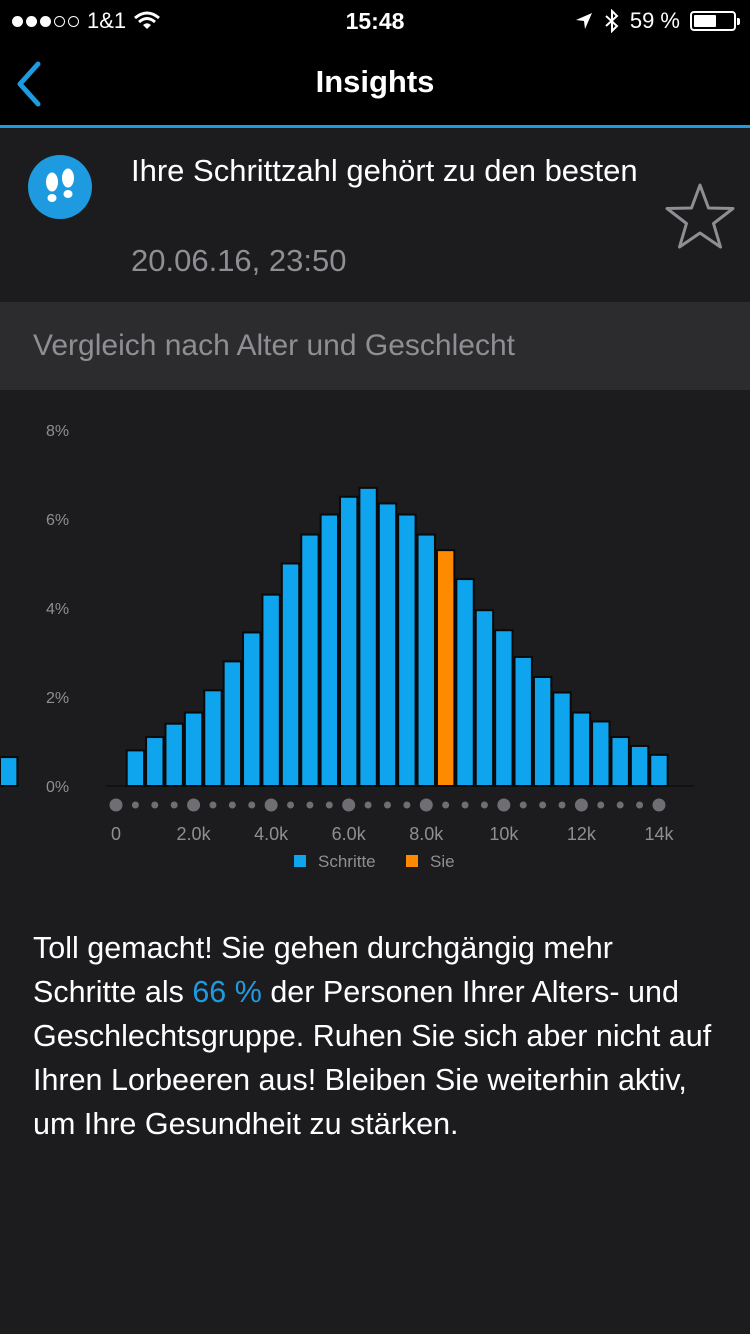 The width and height of the screenshot is (750, 1334). I want to click on legend-label: Sie, so click(442, 861).